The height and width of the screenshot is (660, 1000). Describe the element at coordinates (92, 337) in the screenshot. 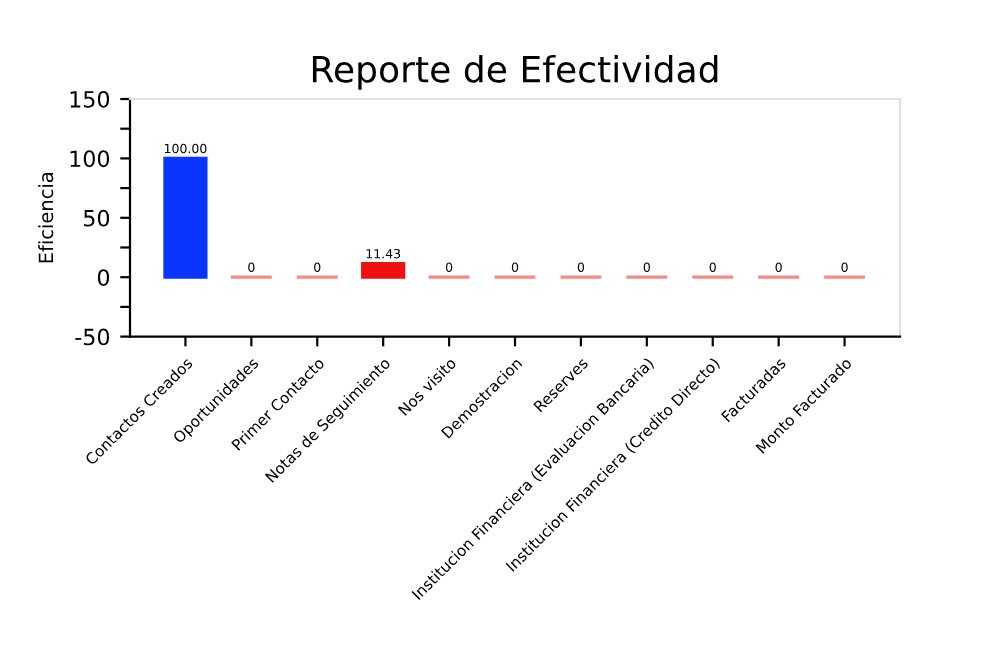

I see `y-tick-label: -50` at that location.